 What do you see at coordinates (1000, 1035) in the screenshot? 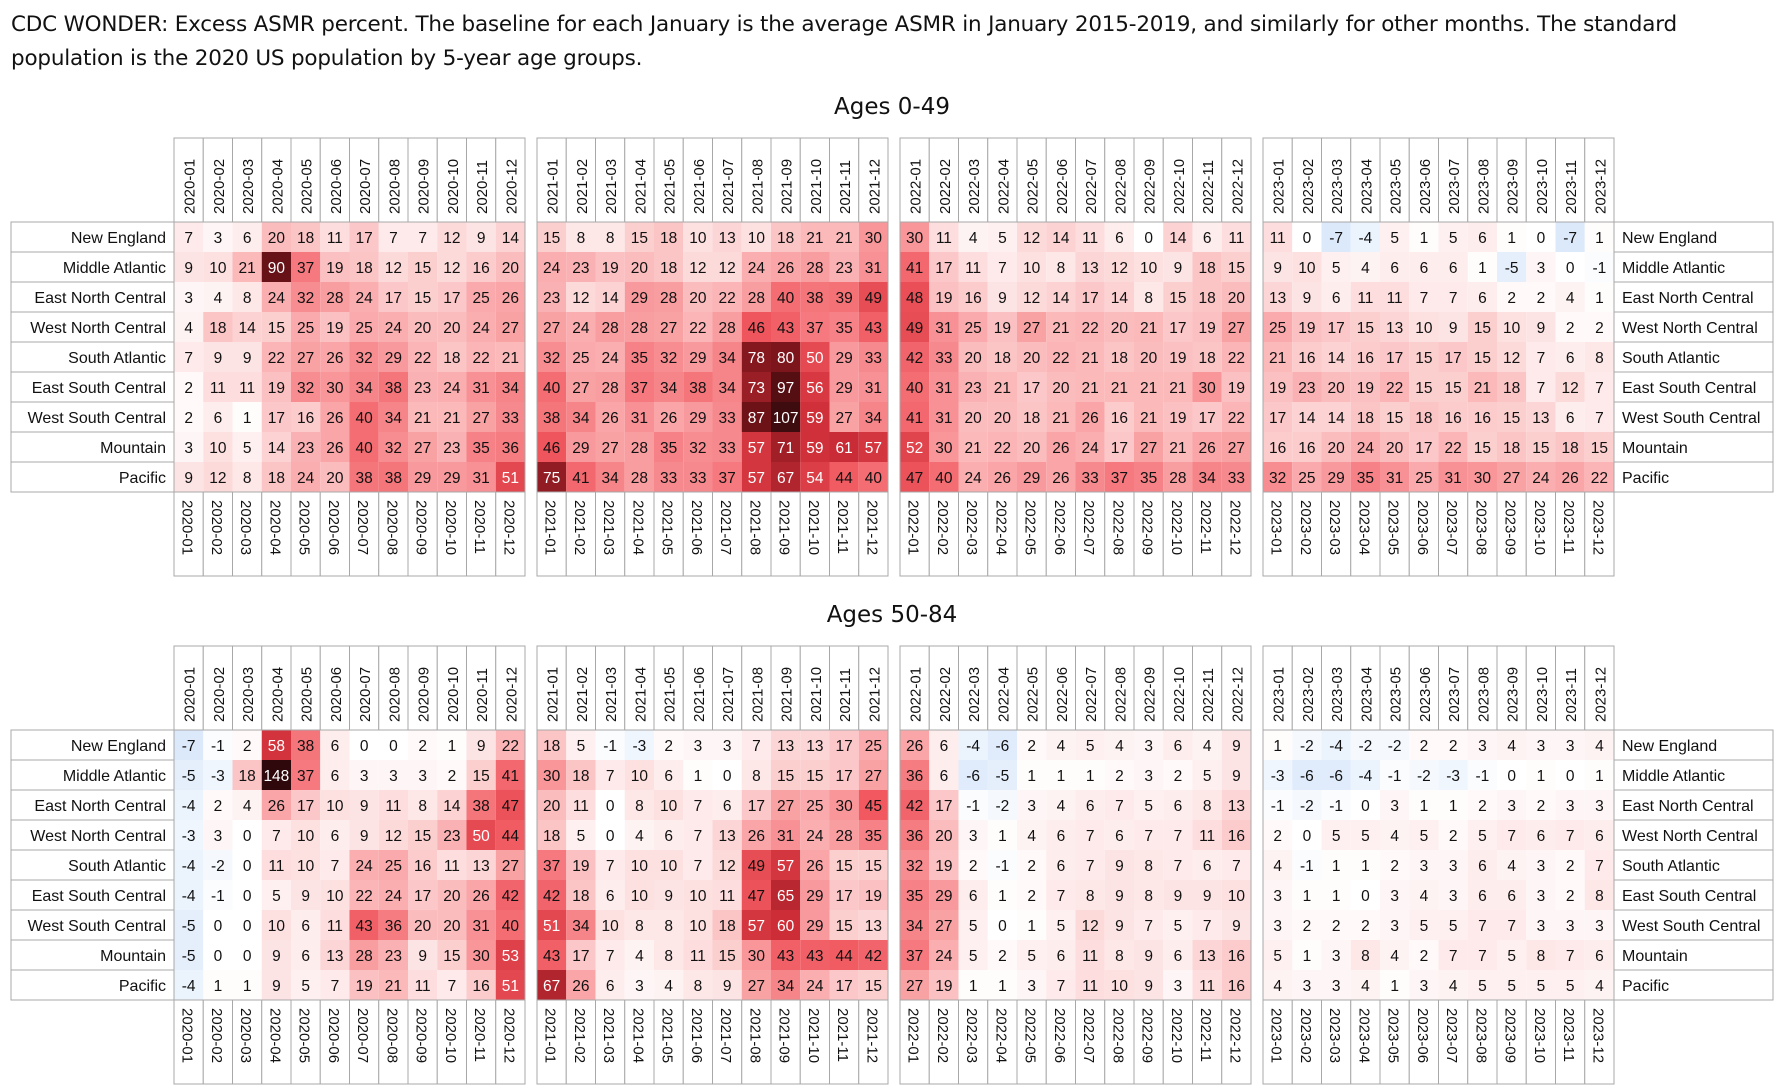
I see `column-label-bottom: 2022-04` at bounding box center [1000, 1035].